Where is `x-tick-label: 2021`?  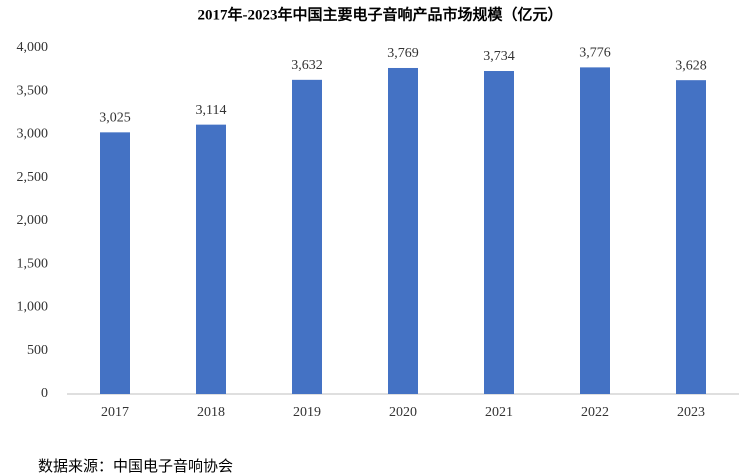
x-tick-label: 2021 is located at coordinates (499, 412).